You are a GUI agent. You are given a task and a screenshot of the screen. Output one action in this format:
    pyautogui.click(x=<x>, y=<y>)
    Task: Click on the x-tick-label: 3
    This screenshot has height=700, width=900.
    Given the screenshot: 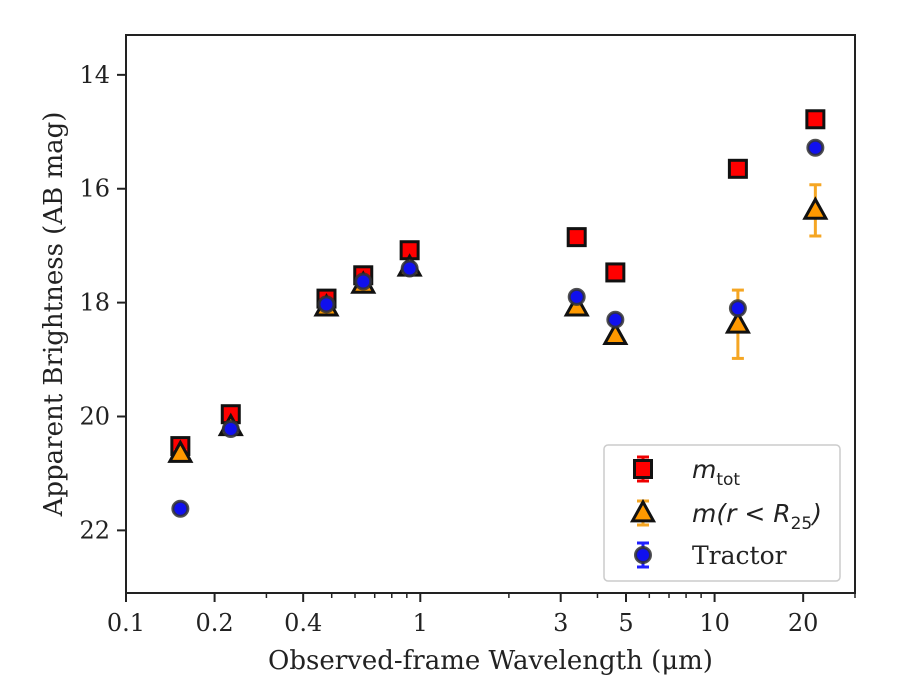 What is the action you would take?
    pyautogui.click(x=560, y=623)
    